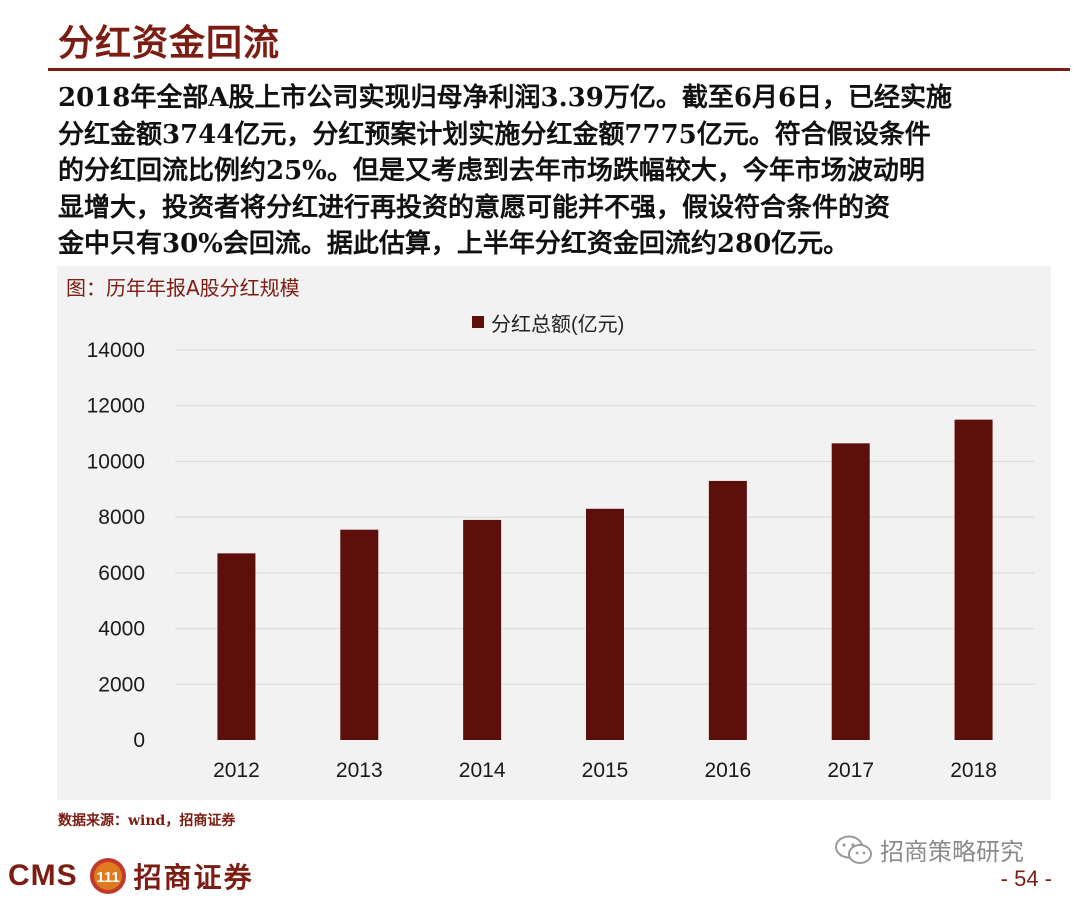 This screenshot has width=1080, height=898. What do you see at coordinates (183, 288) in the screenshot?
I see `chart-caption: 图：历年年报A股分红规模` at bounding box center [183, 288].